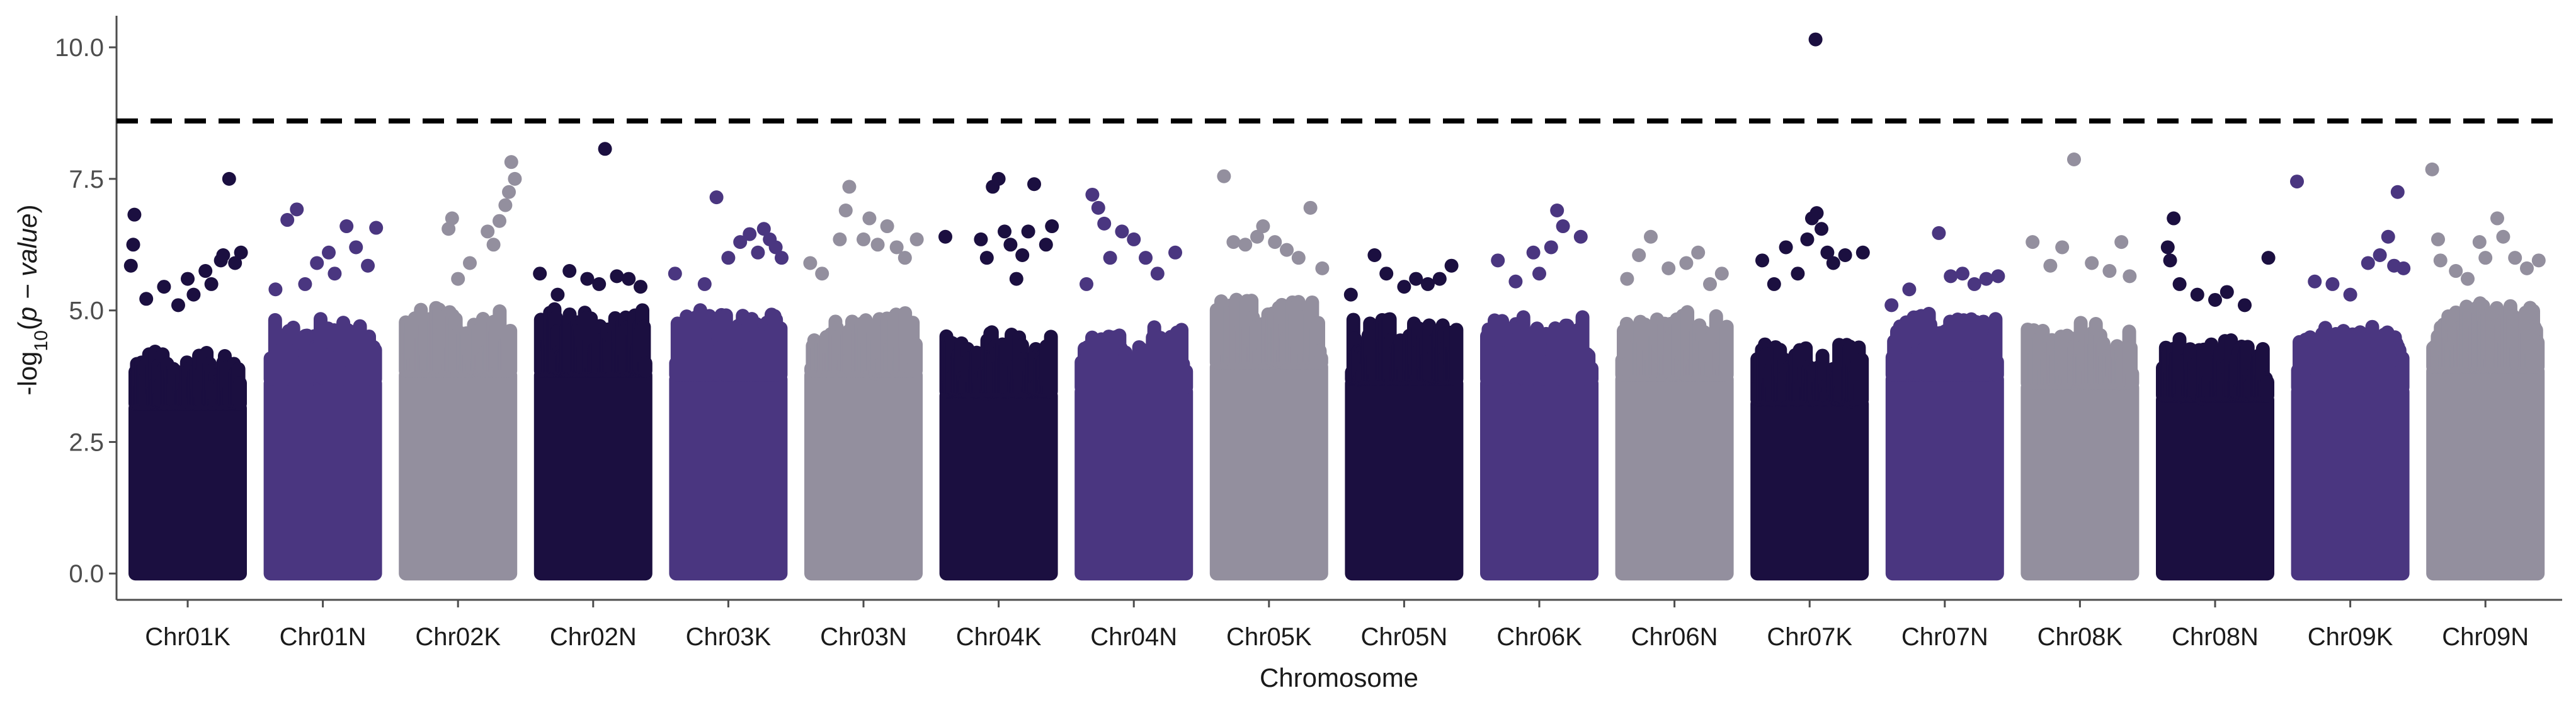  I want to click on x-tick-label: Chr04N, so click(1133, 637).